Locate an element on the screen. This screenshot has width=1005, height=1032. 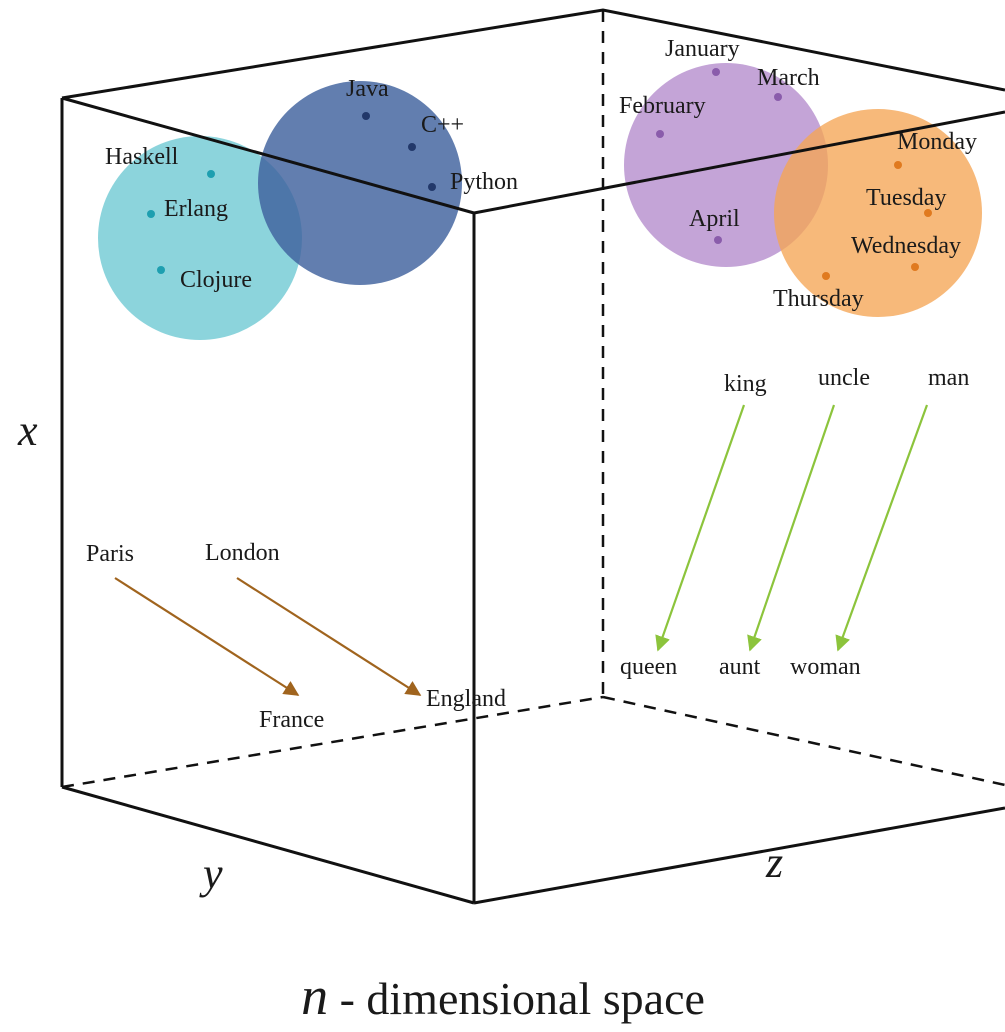
dot-january is located at coordinates (716, 72).